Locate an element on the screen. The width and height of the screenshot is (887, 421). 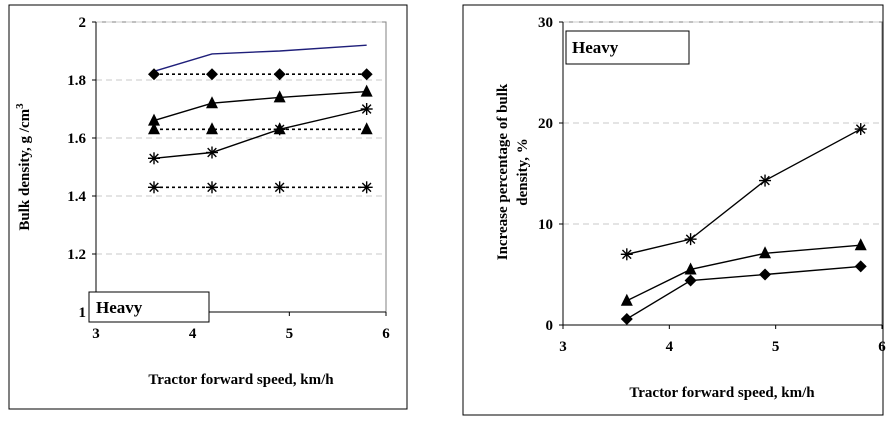
y-axis-title-text: Bulk density, g /cm is located at coordinates (25, 169).